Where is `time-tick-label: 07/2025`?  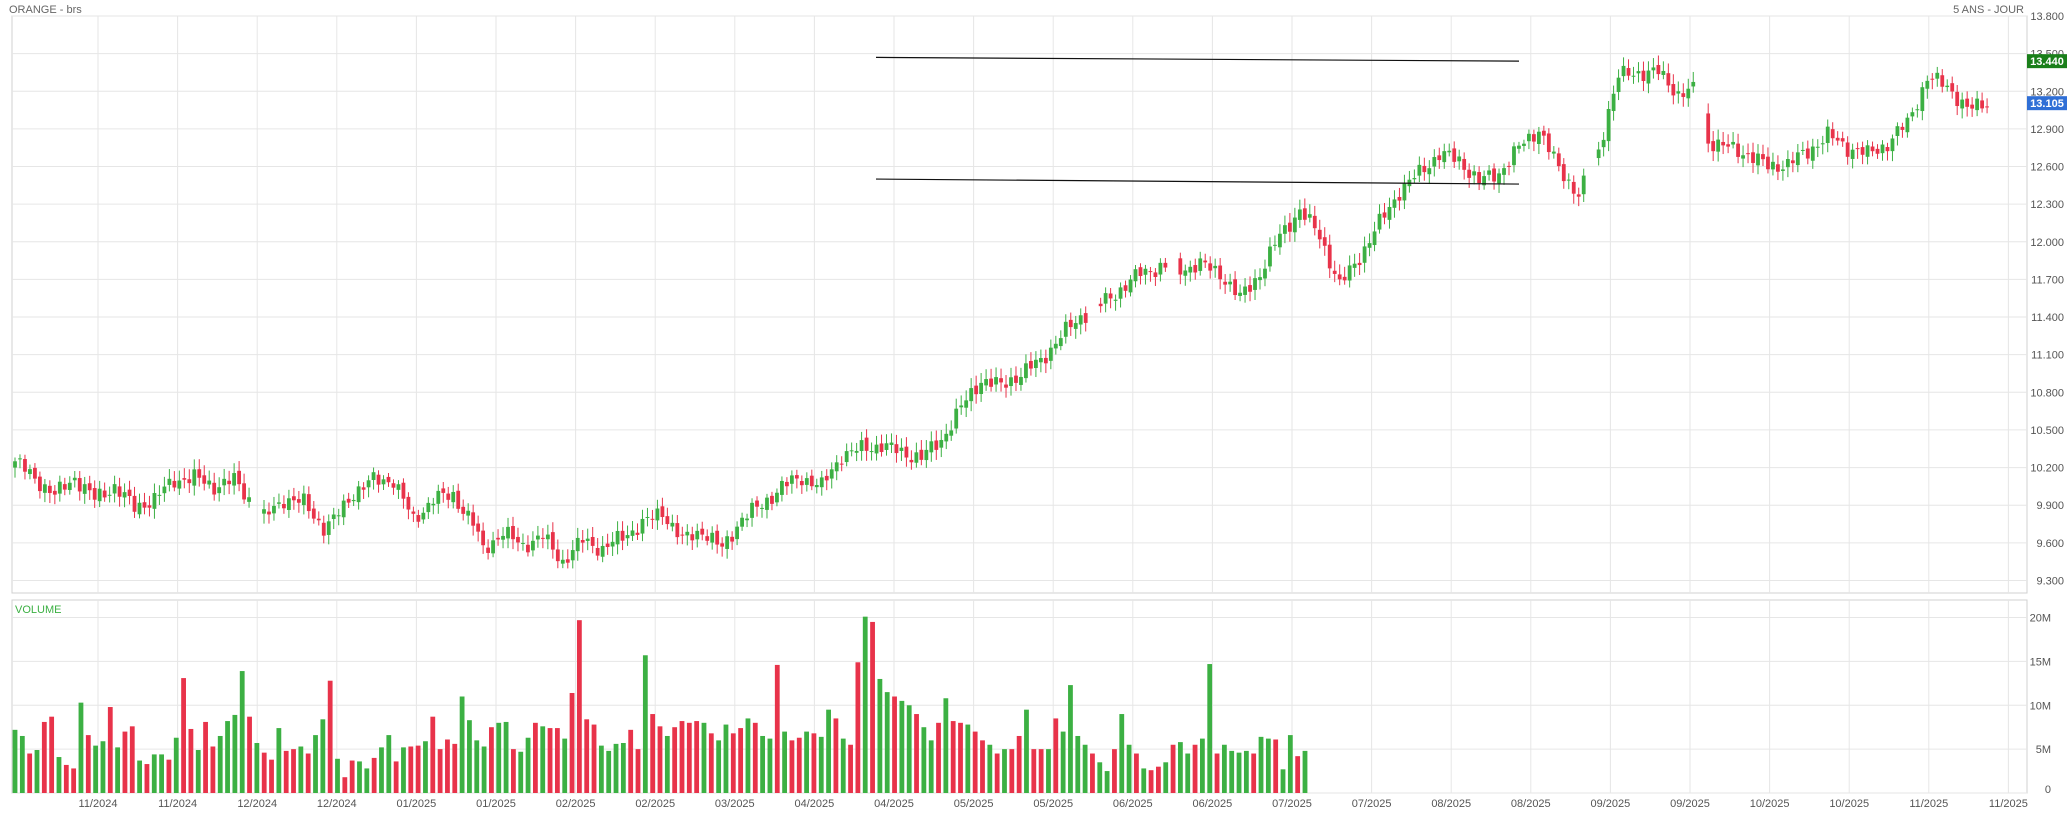 time-tick-label: 07/2025 is located at coordinates (1292, 804).